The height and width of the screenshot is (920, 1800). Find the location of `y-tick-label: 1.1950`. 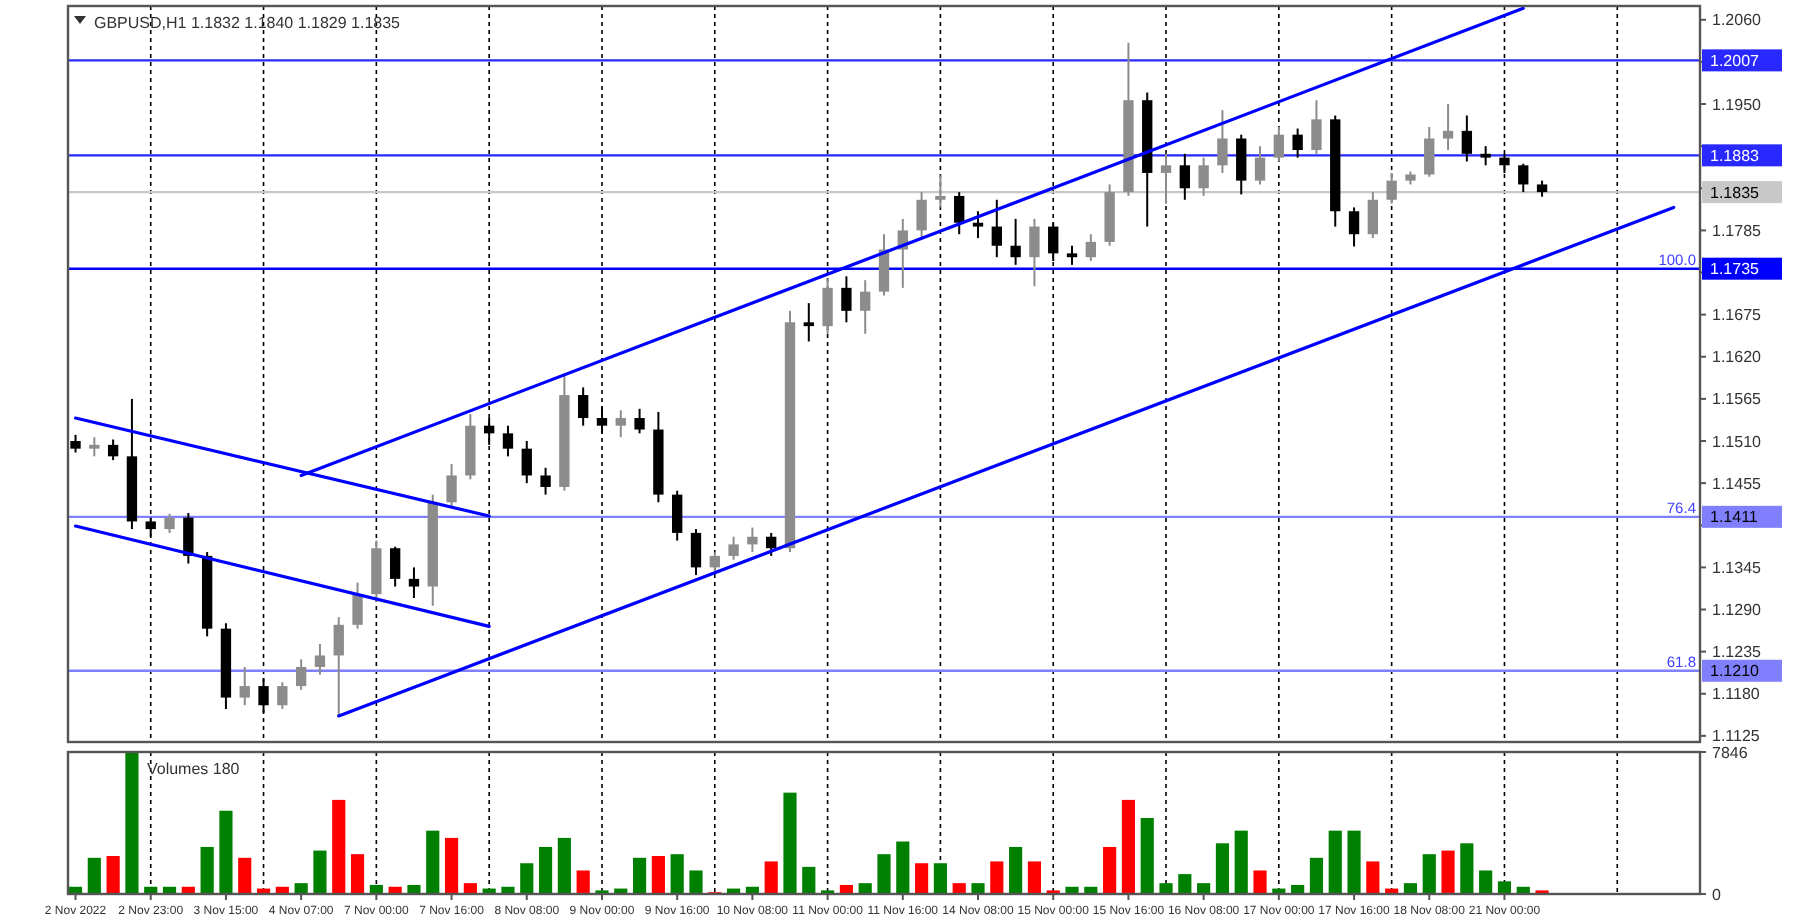

y-tick-label: 1.1950 is located at coordinates (1737, 104).